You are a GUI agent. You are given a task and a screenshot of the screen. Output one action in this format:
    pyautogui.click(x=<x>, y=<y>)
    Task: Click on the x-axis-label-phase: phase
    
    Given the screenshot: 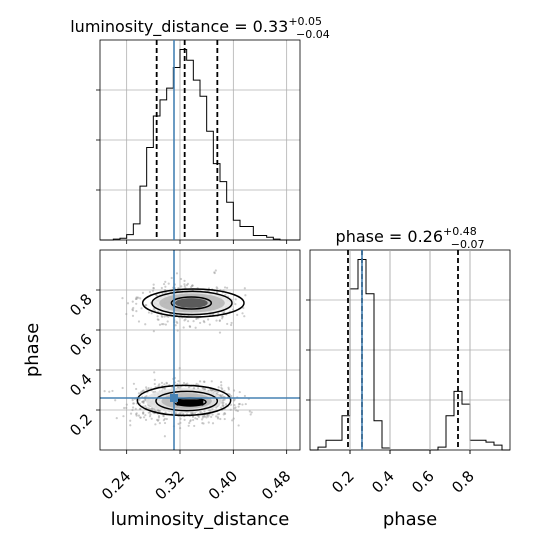 What is the action you would take?
    pyautogui.click(x=410, y=519)
    